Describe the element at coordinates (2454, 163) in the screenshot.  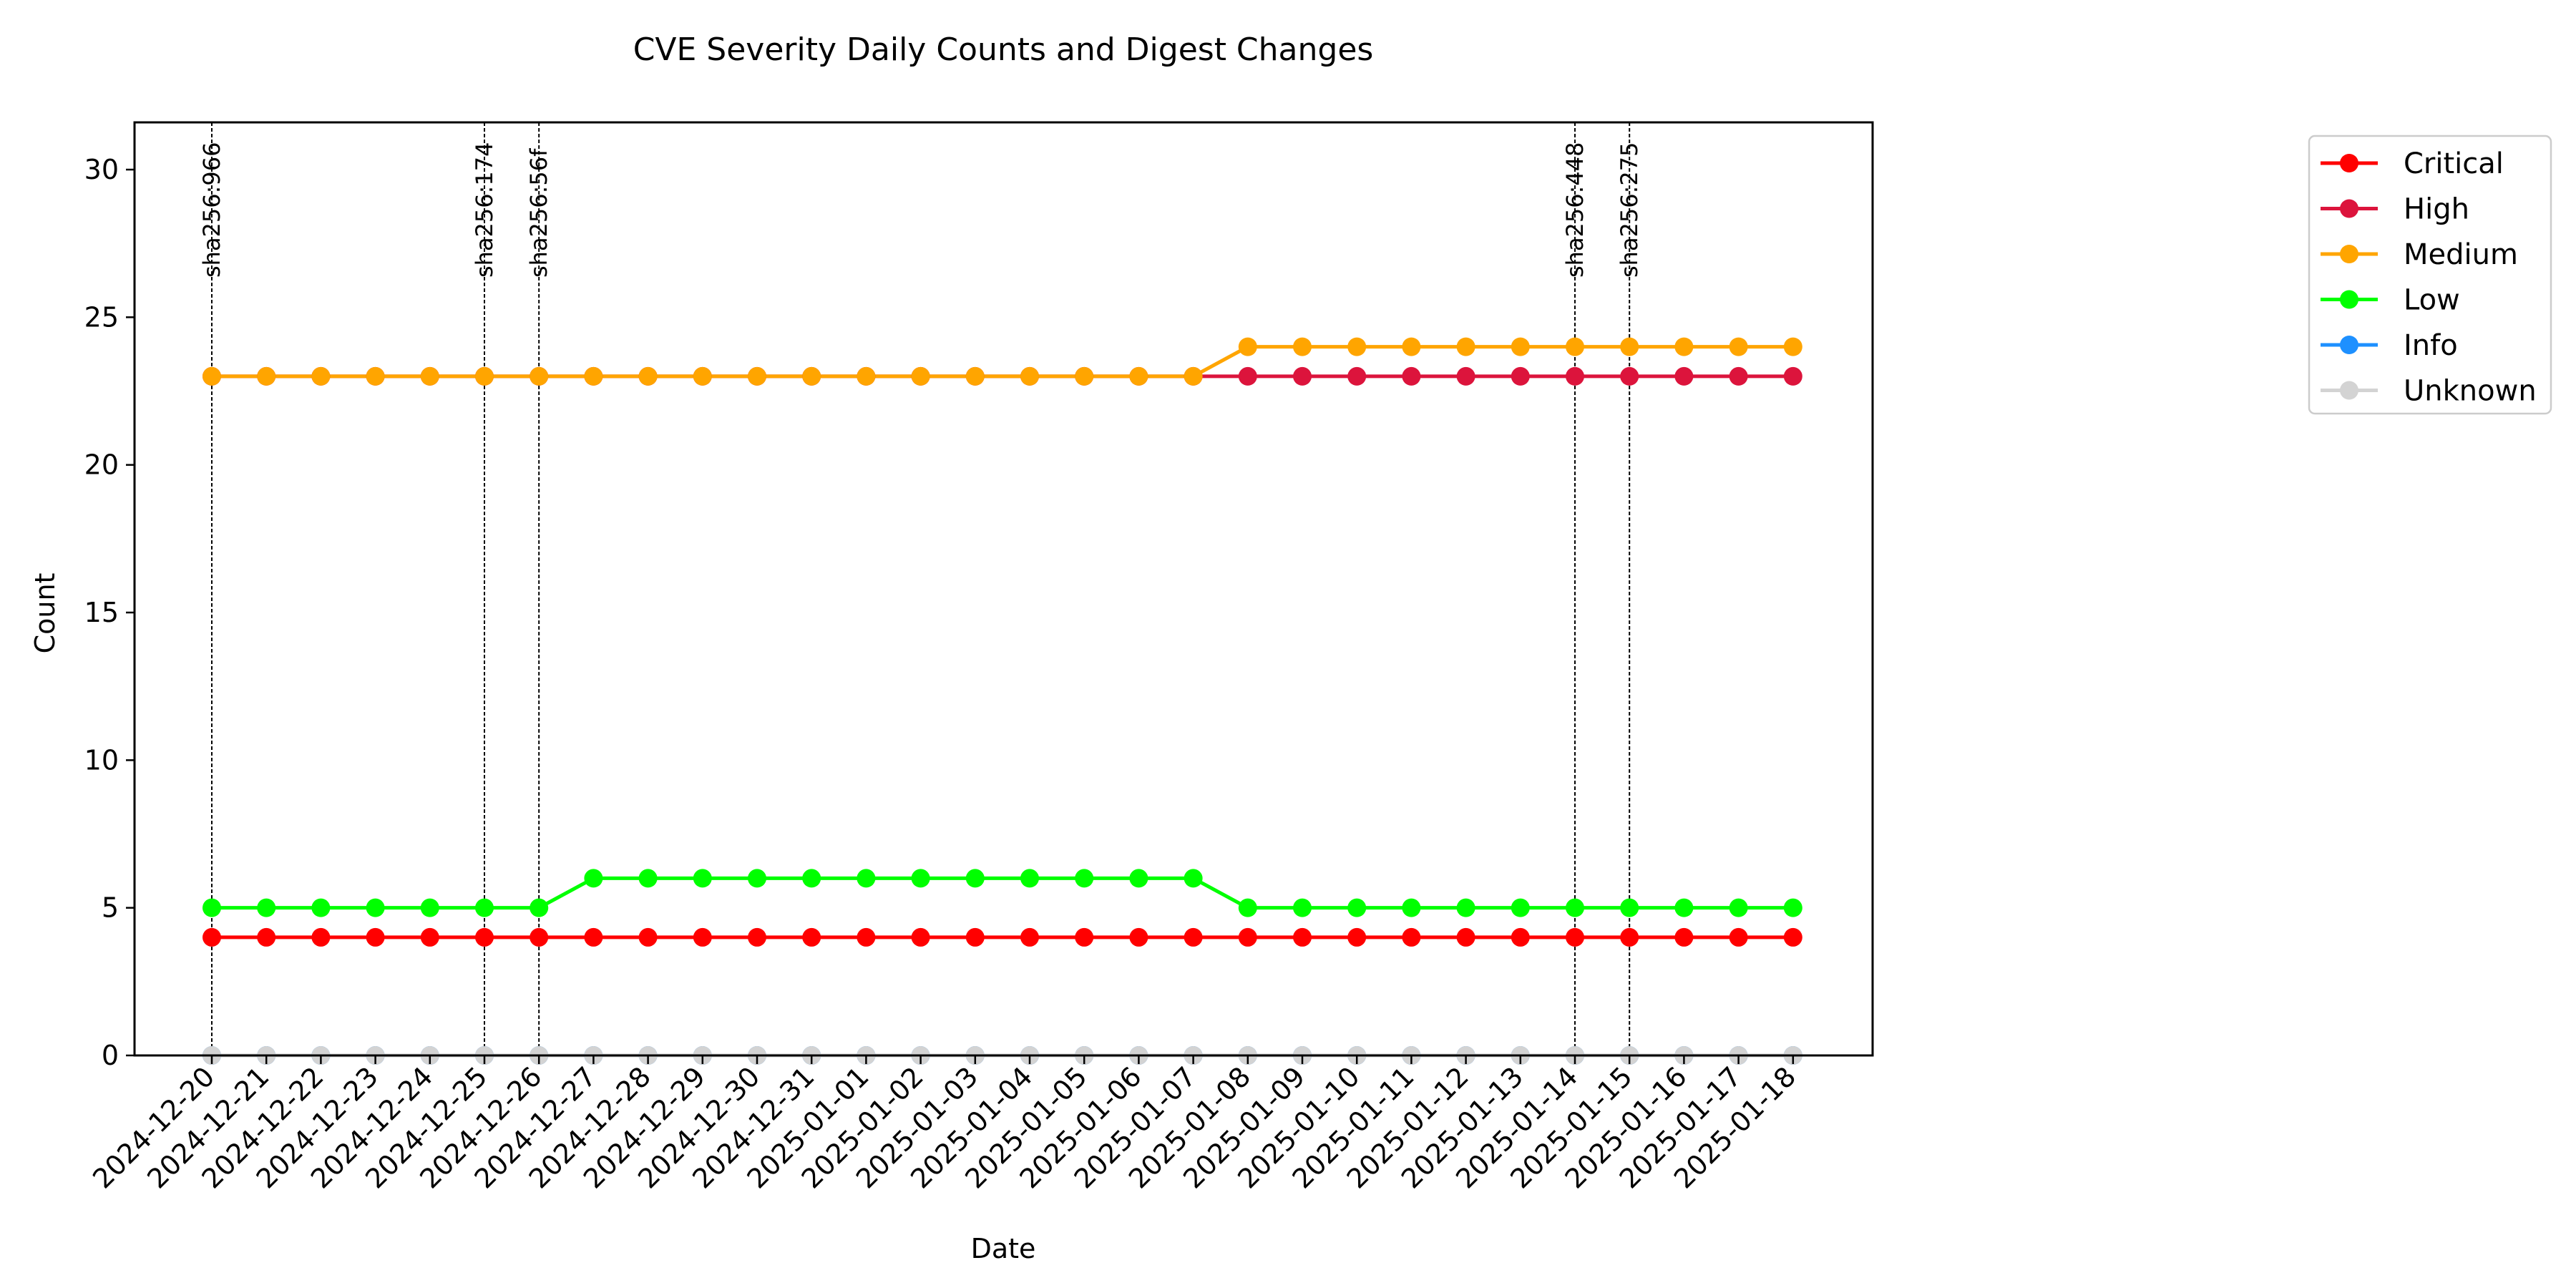
I see `legend-entry-critical: Critical` at that location.